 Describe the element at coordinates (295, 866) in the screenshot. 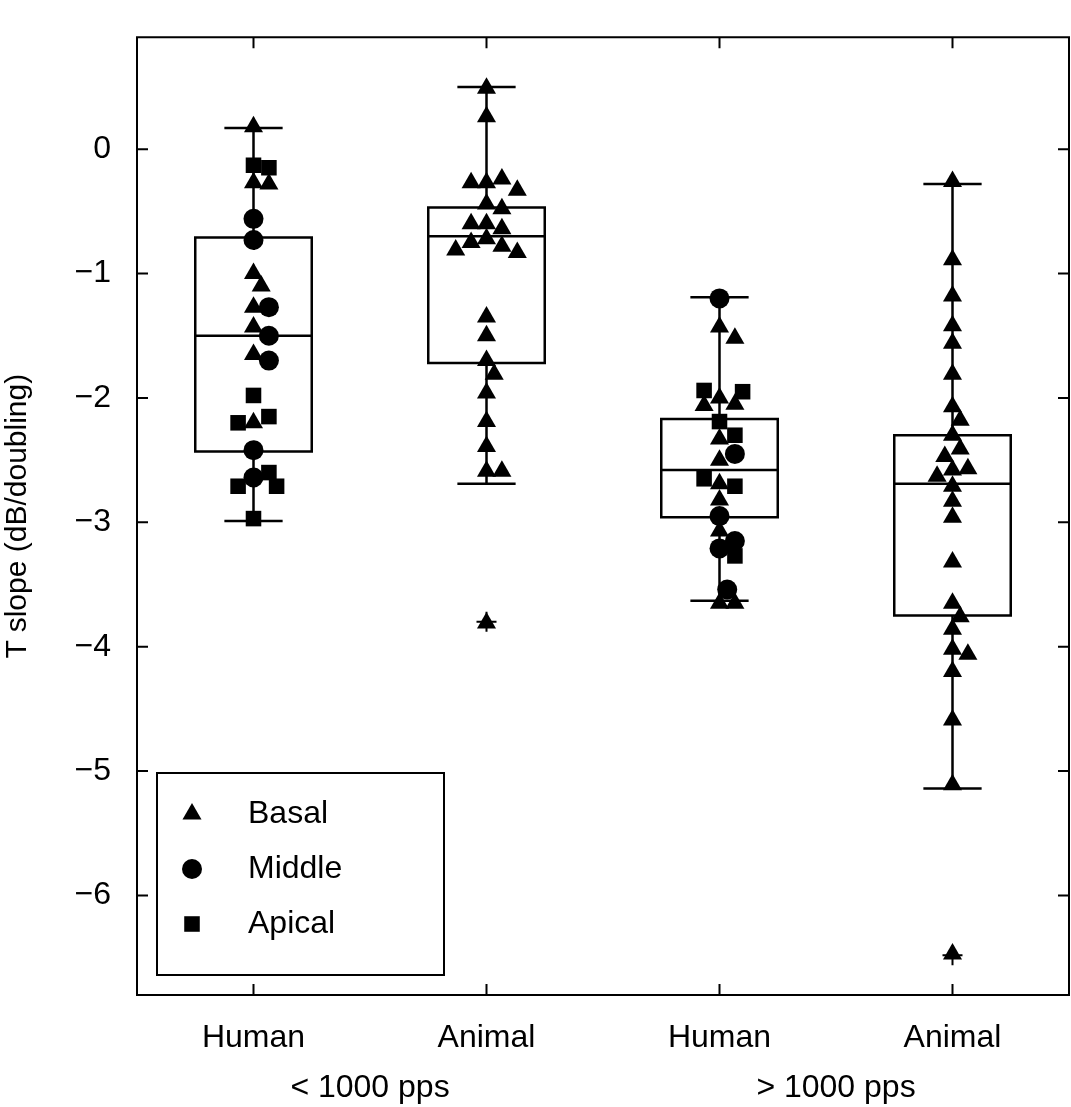

I see `legend-label: Middle` at that location.